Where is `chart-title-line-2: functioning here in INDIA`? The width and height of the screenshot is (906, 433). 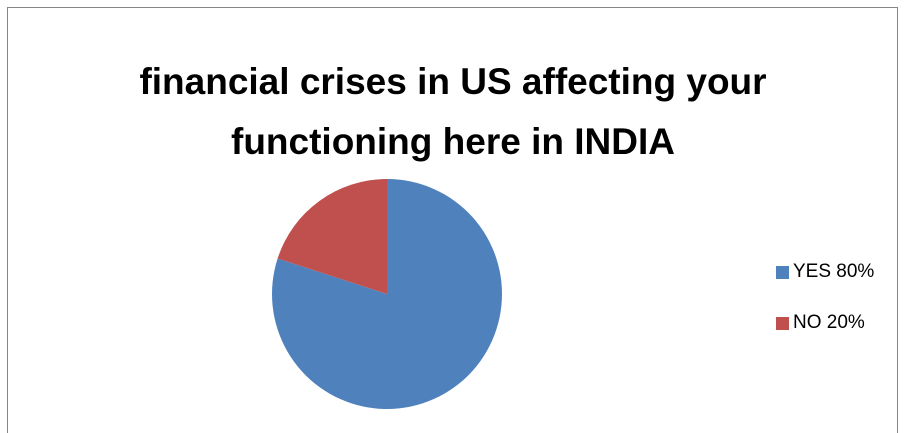
chart-title-line-2: functioning here in INDIA is located at coordinates (453, 141).